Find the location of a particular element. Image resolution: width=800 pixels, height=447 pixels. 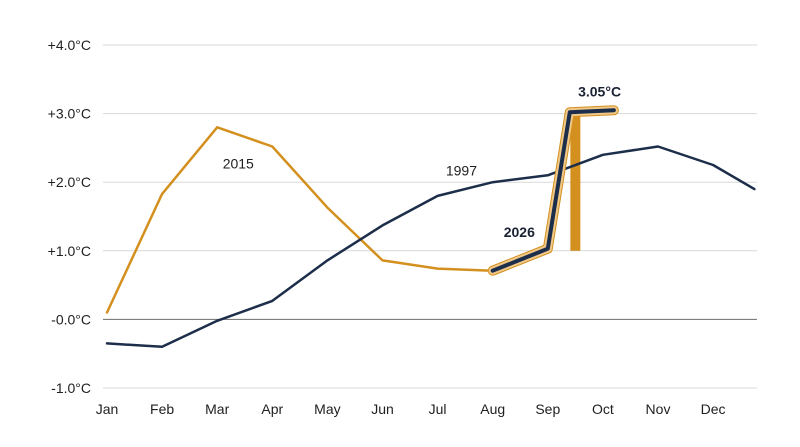

x-tick-label: Oct is located at coordinates (603, 409).